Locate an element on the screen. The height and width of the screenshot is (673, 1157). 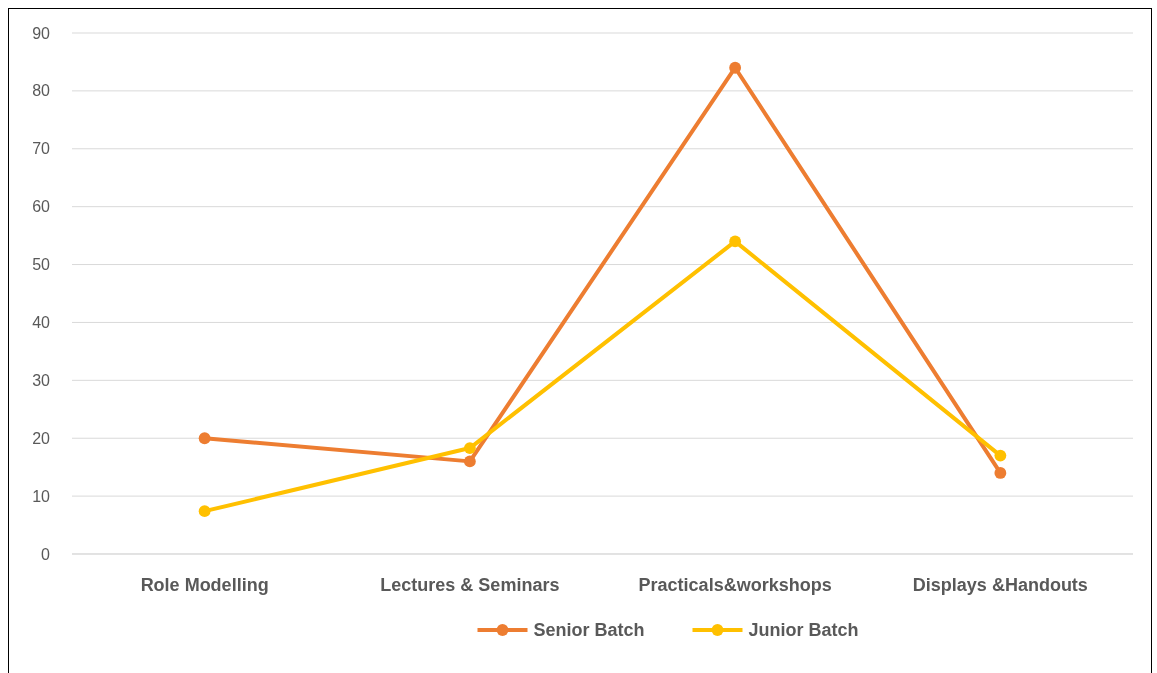
y-tick-label: 40 is located at coordinates (41, 323).